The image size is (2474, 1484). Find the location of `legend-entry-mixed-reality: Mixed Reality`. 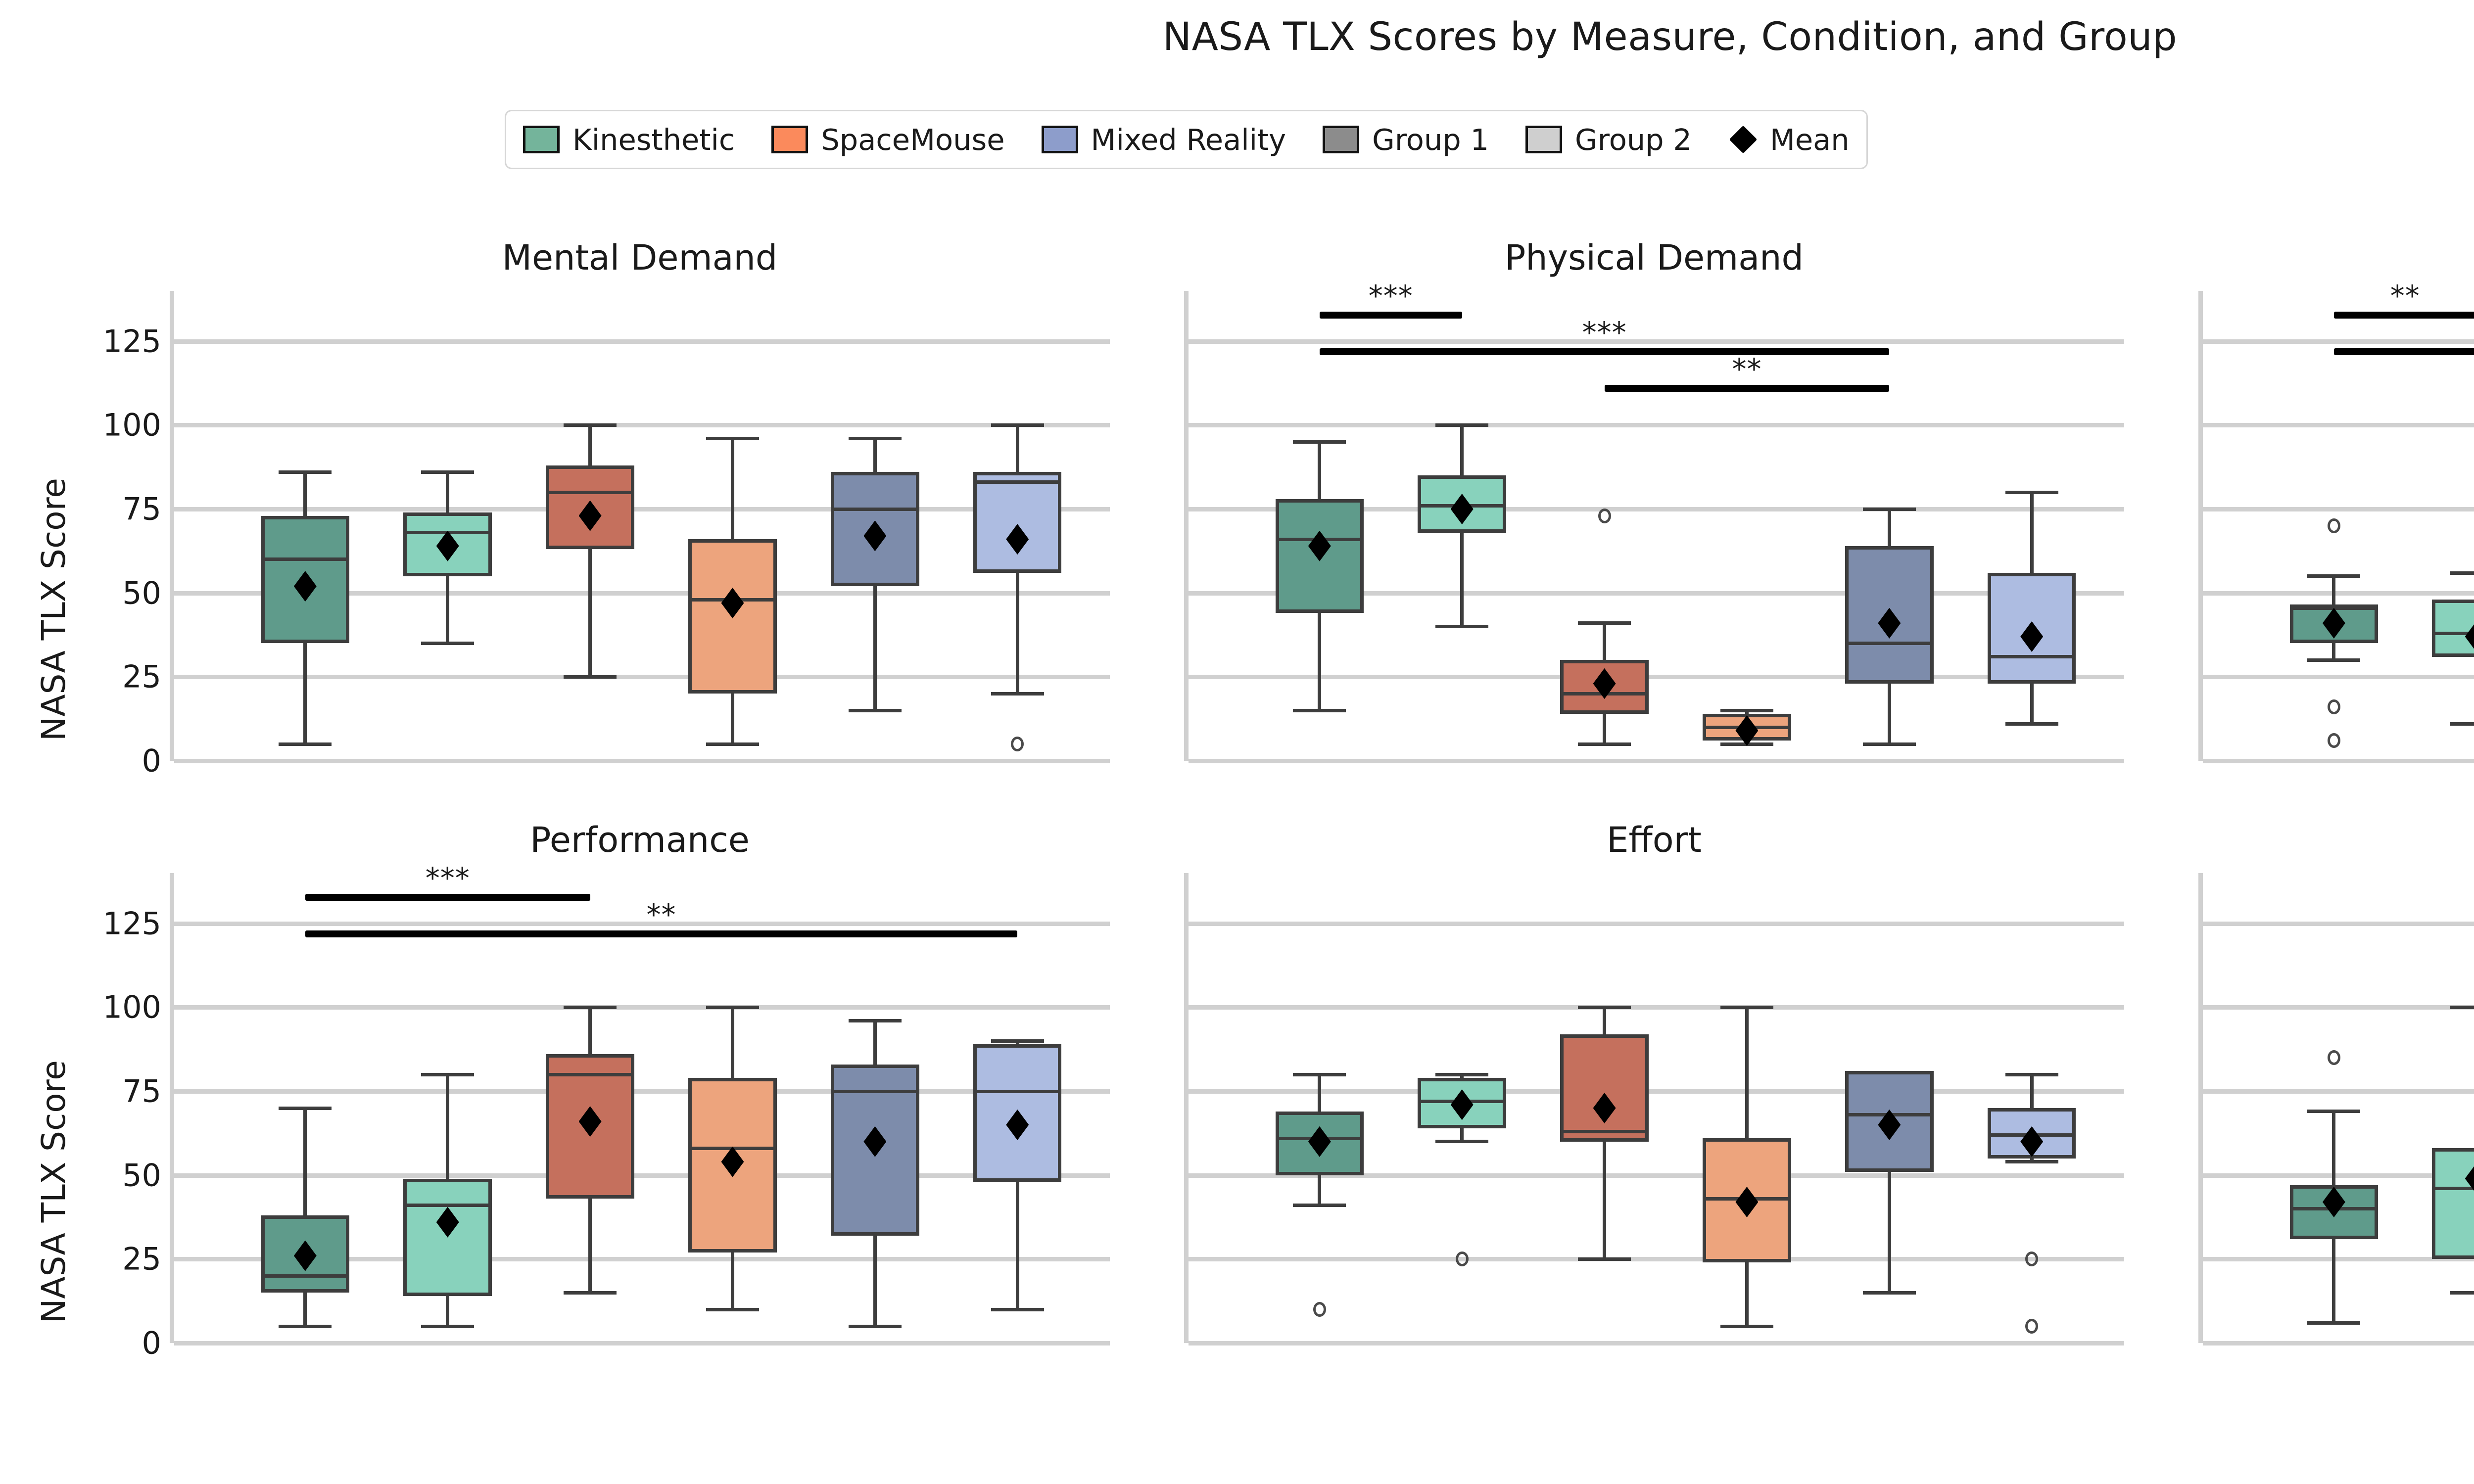

legend-entry-mixed-reality: Mixed Reality is located at coordinates (1163, 140).